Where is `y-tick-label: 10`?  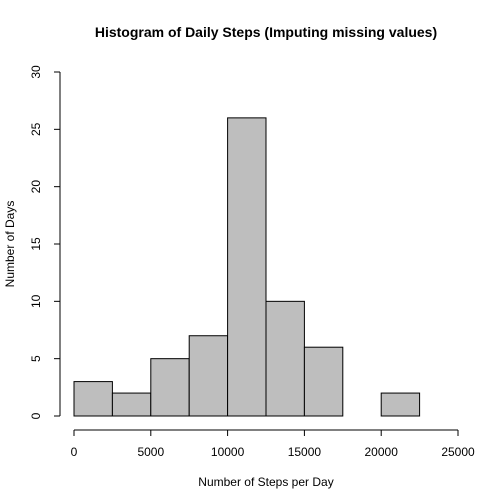 y-tick-label: 10 is located at coordinates (36, 301).